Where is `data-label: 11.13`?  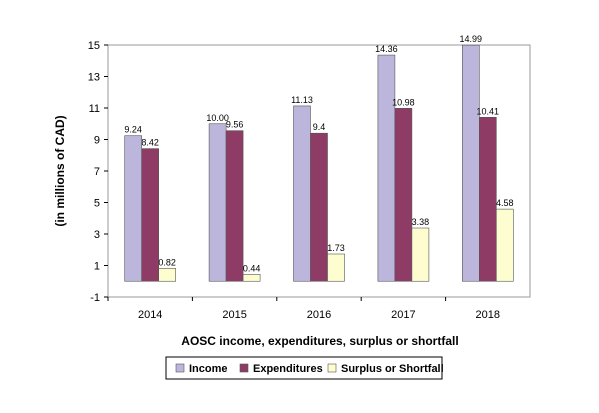 data-label: 11.13 is located at coordinates (302, 100).